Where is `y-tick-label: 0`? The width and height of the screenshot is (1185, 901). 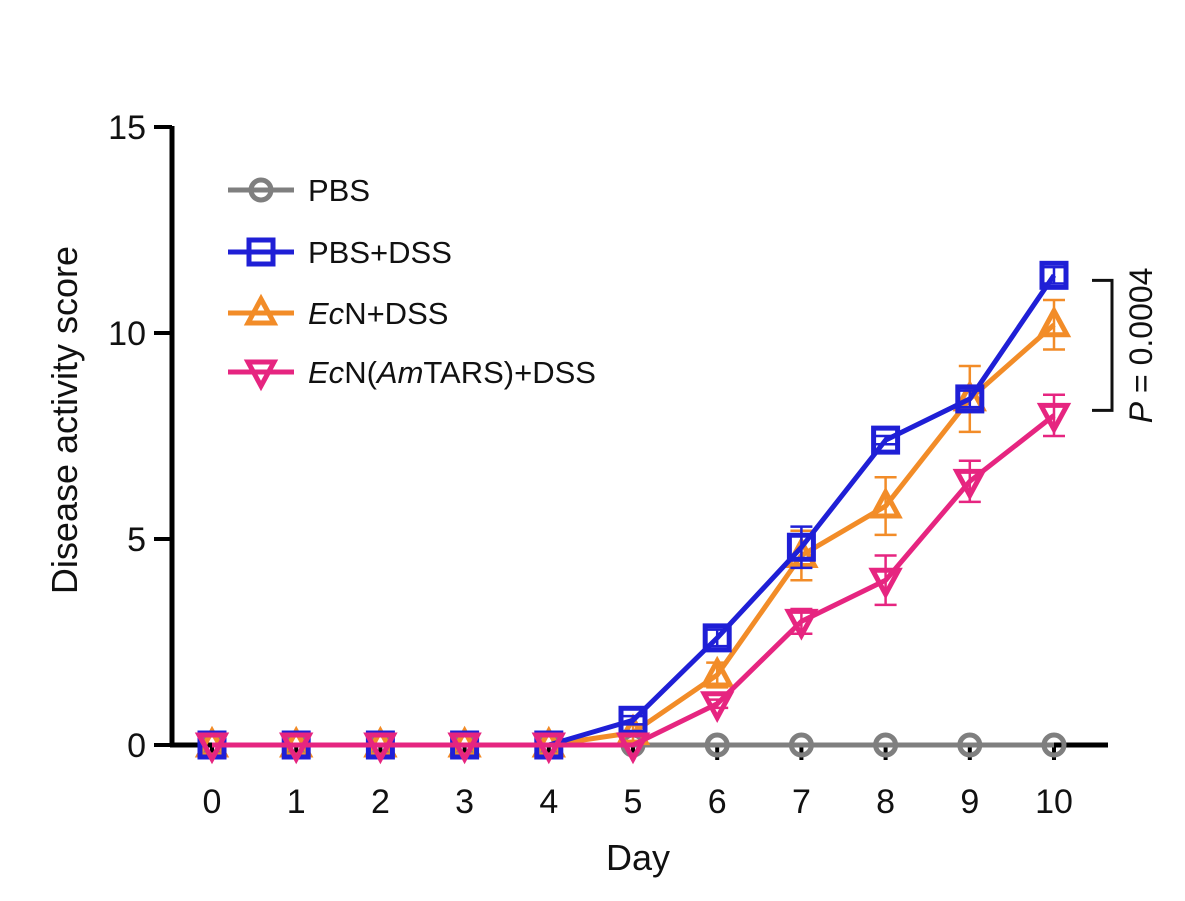 y-tick-label: 0 is located at coordinates (136, 746).